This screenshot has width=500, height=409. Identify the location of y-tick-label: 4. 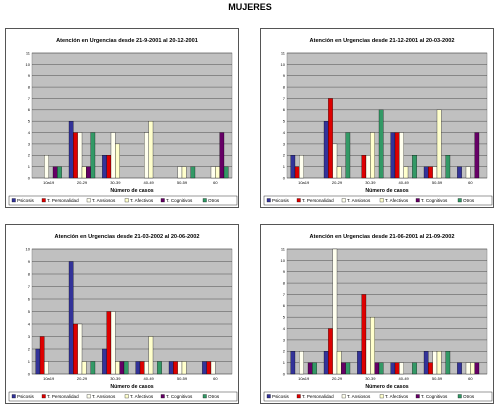
(284, 132).